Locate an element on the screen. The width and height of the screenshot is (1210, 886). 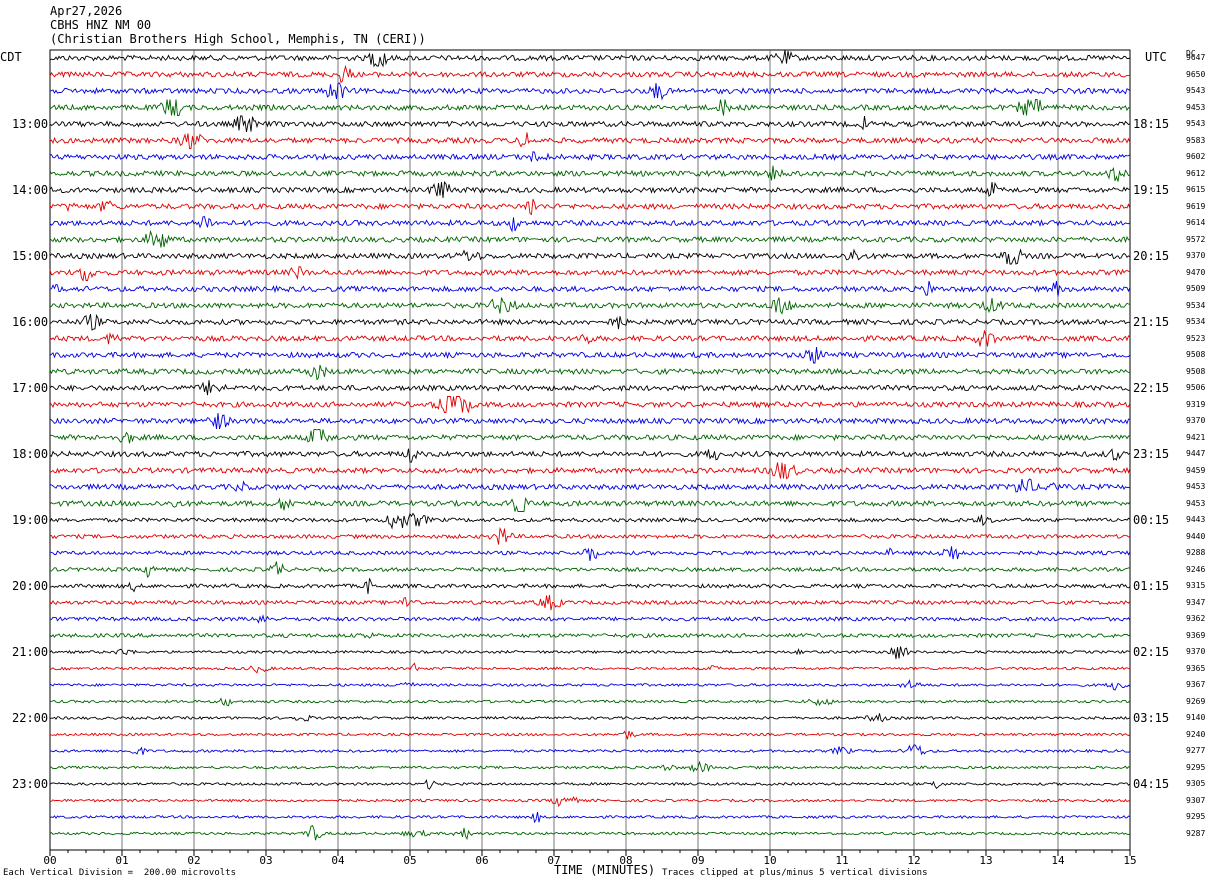
dc-offset-value: 9612 is located at coordinates (1196, 173).